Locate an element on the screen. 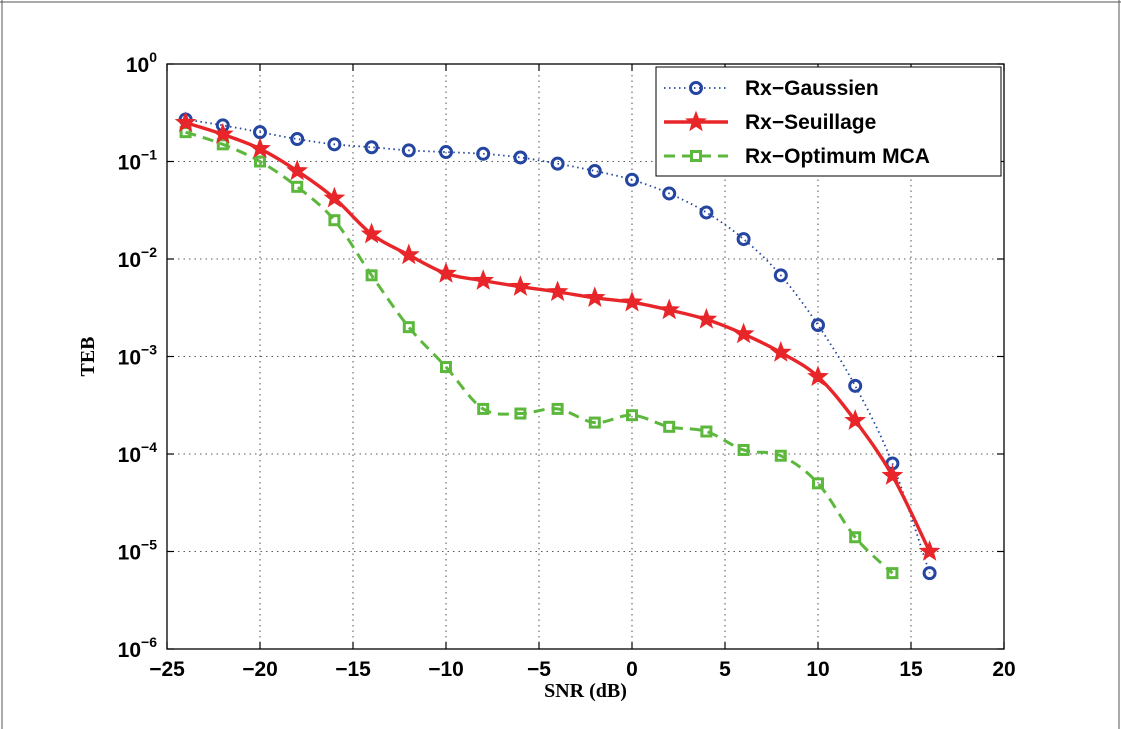 This screenshot has height=729, width=1121. y-tick-label: 10⁻⁵ is located at coordinates (138, 551).